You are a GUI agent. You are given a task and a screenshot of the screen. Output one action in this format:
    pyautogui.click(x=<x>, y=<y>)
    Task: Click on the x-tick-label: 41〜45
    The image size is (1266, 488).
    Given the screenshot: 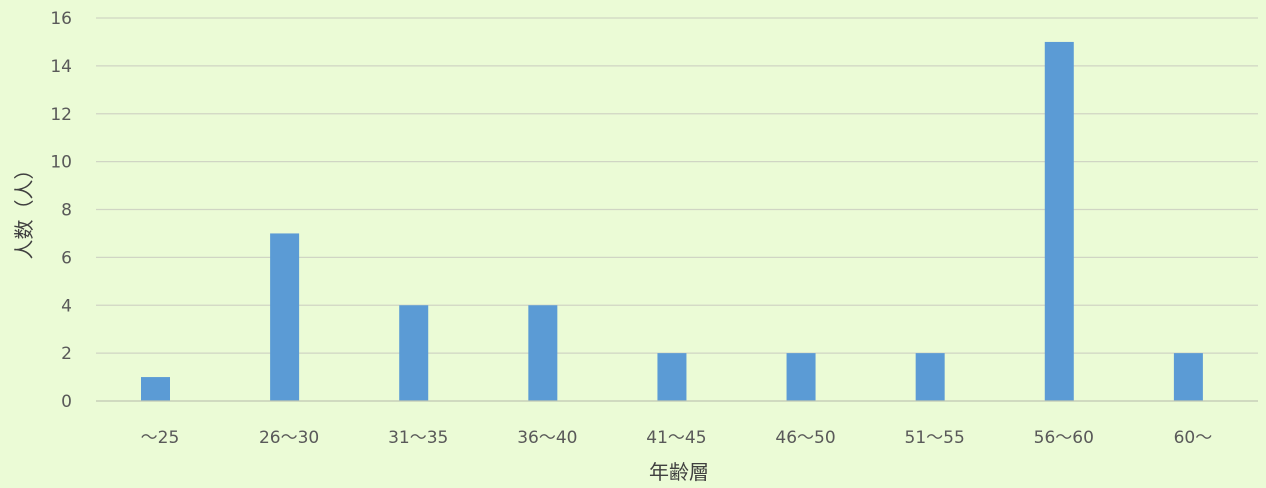 What is the action you would take?
    pyautogui.click(x=676, y=438)
    